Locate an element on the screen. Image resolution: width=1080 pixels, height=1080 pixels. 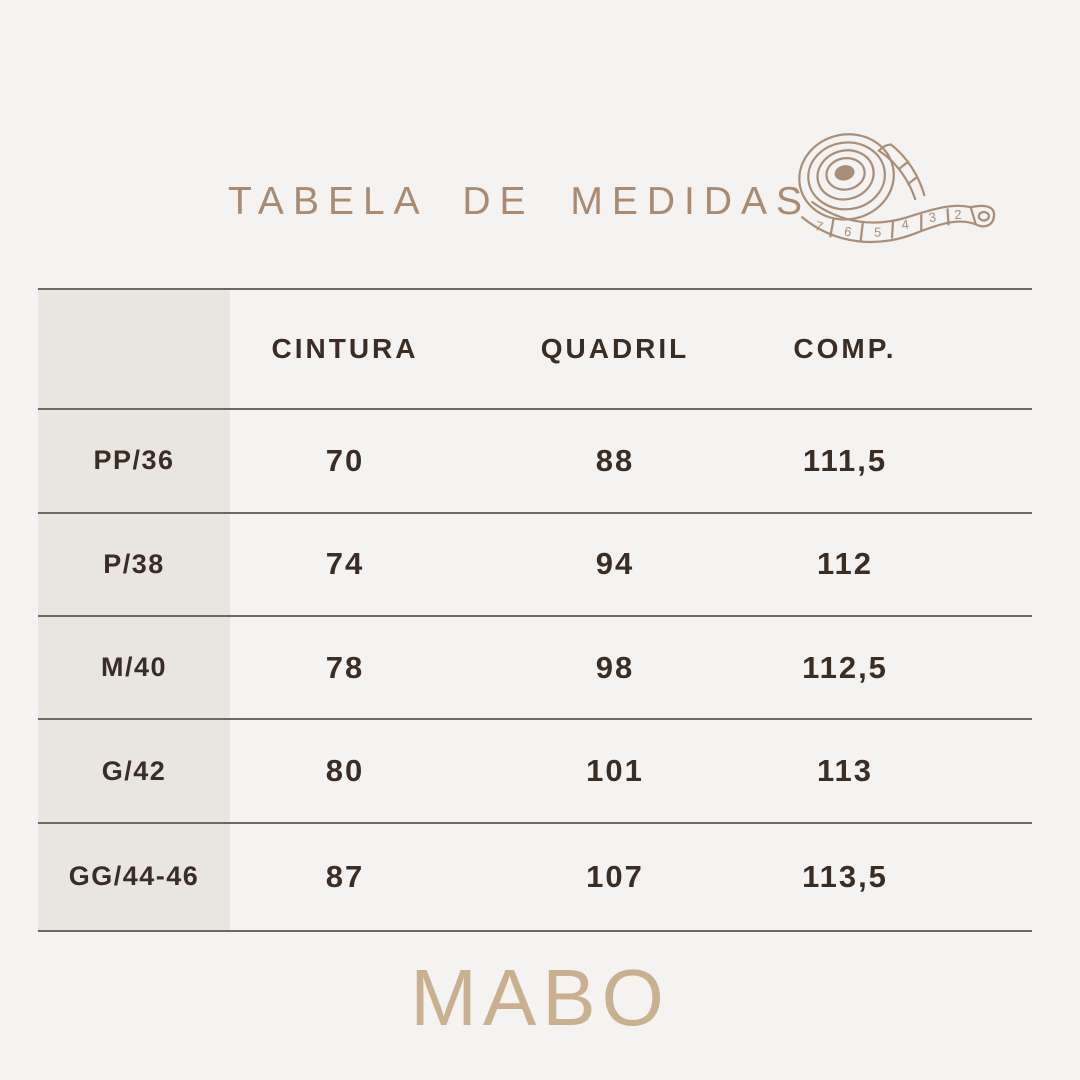
page-title: TABELA DE MEDIDAS is located at coordinates (520, 201).